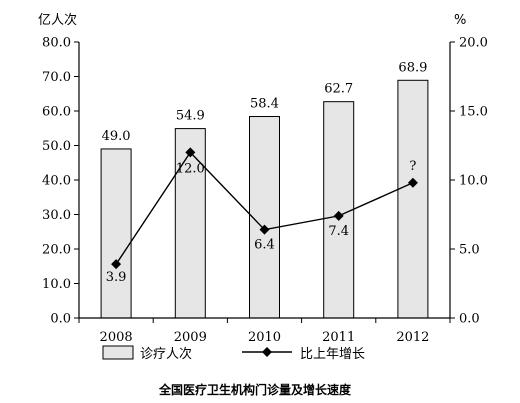 Image resolution: width=520 pixels, height=403 pixels. What do you see at coordinates (264, 337) in the screenshot?
I see `x-tick-label: 2010` at bounding box center [264, 337].